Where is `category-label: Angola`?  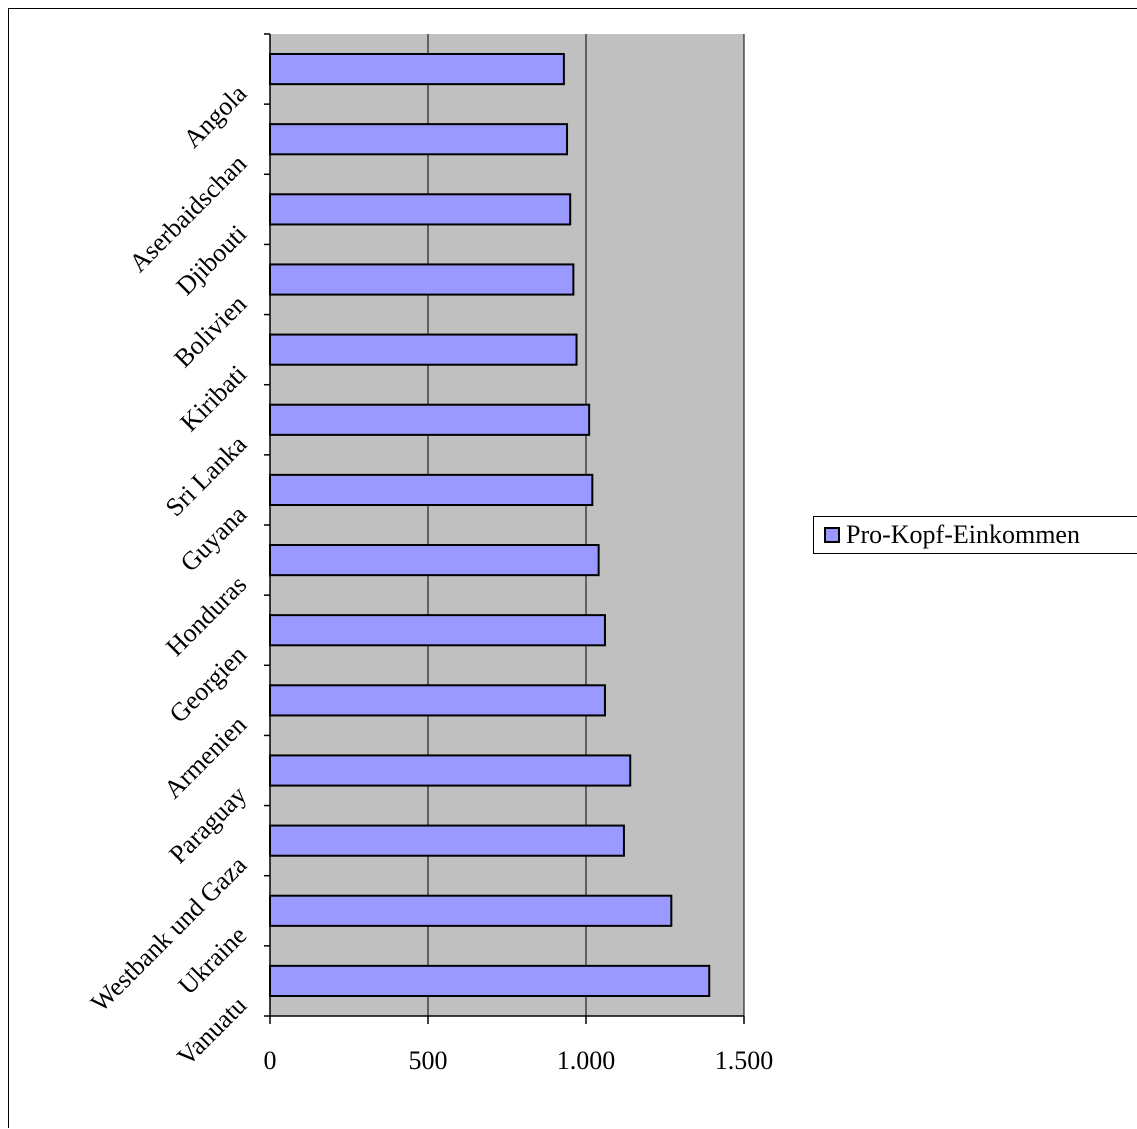
category-label: Angola is located at coordinates (215, 115).